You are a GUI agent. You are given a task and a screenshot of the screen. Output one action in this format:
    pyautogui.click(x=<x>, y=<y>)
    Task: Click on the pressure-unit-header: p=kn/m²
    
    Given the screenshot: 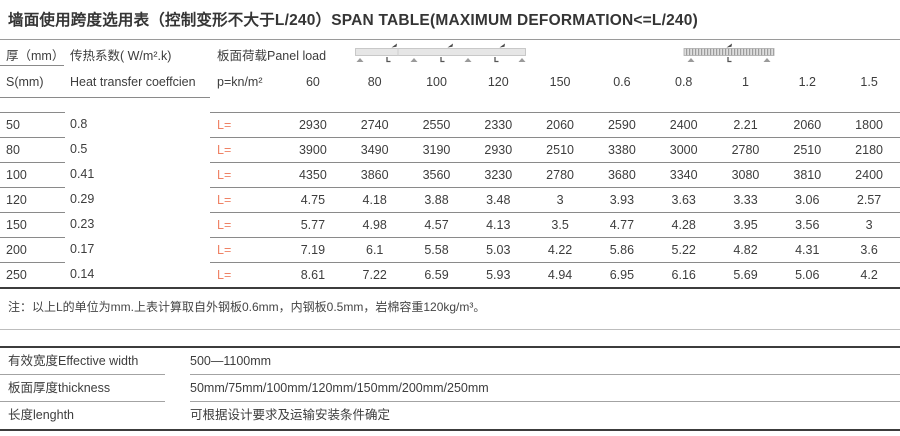 What is the action you would take?
    pyautogui.click(x=240, y=82)
    